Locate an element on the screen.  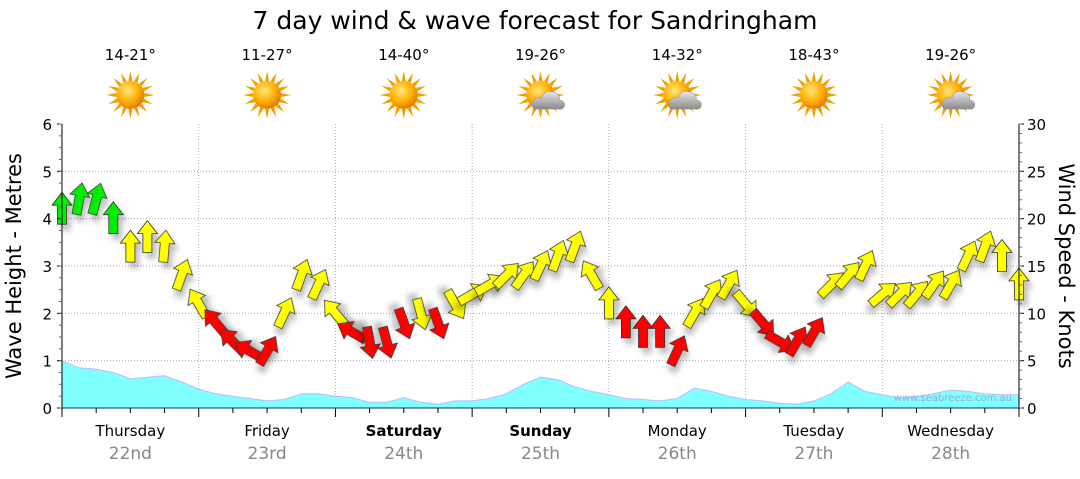
y2-tick-label: 30 is located at coordinates (1036, 125).